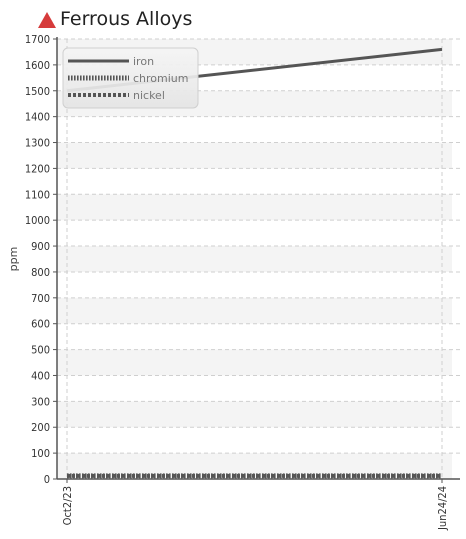 This screenshot has height=539, width=466. I want to click on x-tick-label: Jun24/24, so click(442, 508).